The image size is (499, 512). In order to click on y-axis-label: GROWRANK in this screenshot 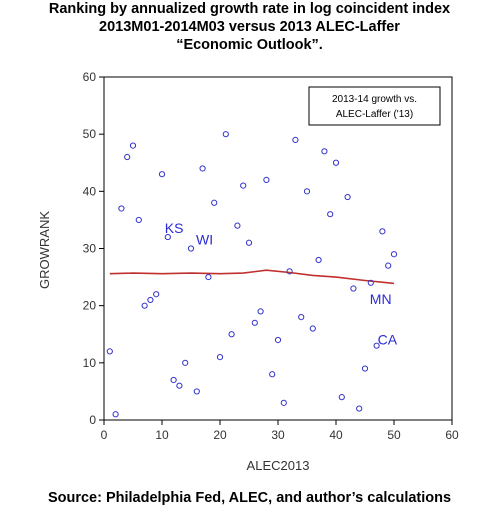, I will do `click(44, 250)`.